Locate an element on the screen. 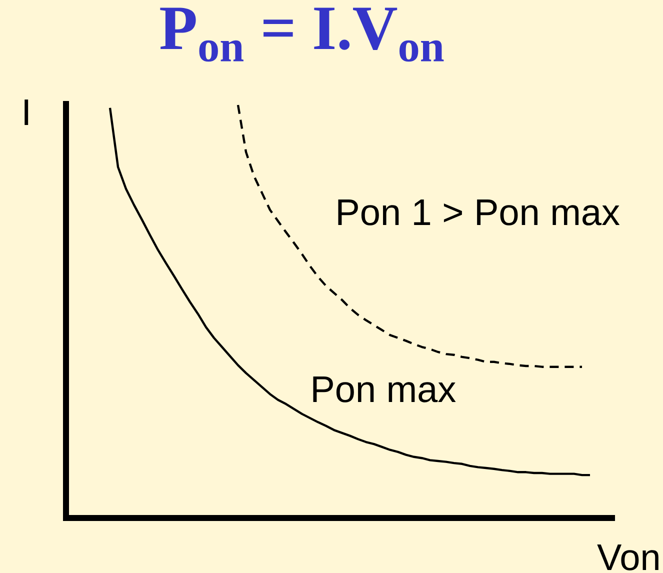  y-axis-title: I is located at coordinates (26, 112).